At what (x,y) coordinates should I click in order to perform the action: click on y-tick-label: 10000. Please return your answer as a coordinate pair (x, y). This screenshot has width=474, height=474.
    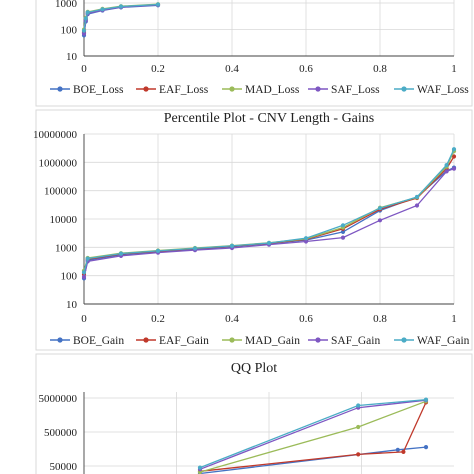
    Looking at the image, I should click on (64, 220).